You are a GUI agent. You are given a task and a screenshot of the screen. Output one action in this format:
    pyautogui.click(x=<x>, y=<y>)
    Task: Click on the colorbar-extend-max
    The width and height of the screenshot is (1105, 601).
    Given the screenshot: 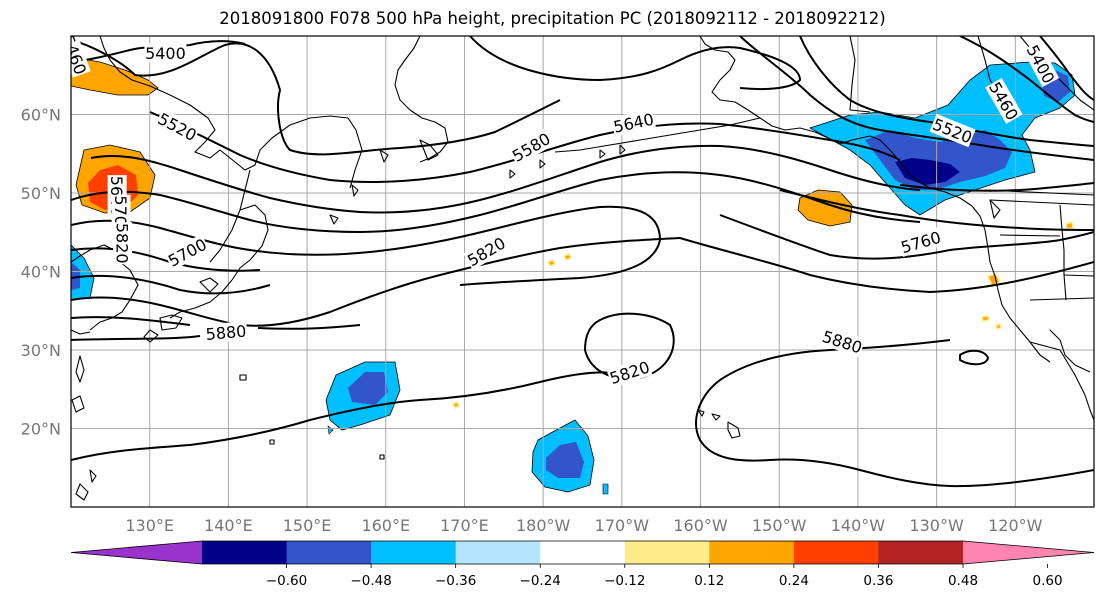 What is the action you would take?
    pyautogui.click(x=1028, y=552)
    